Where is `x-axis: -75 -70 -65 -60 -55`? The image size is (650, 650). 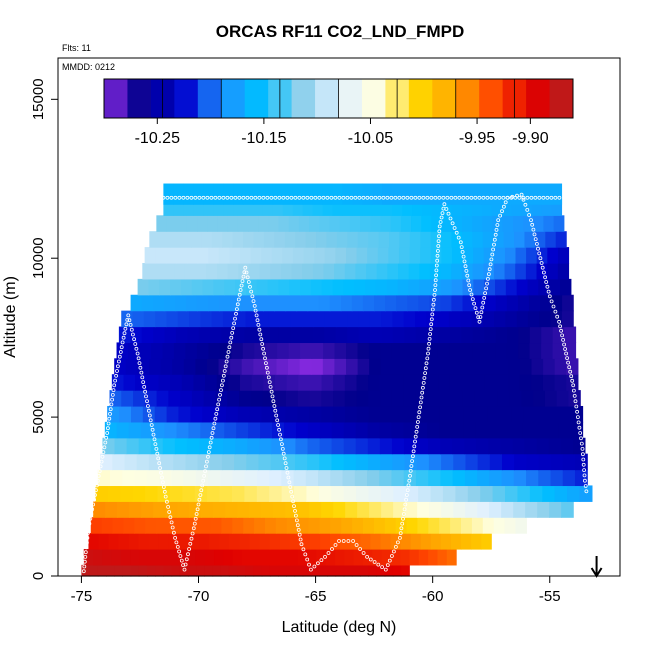
x-axis: -75 -70 -65 -60 -55 is located at coordinates (316, 590).